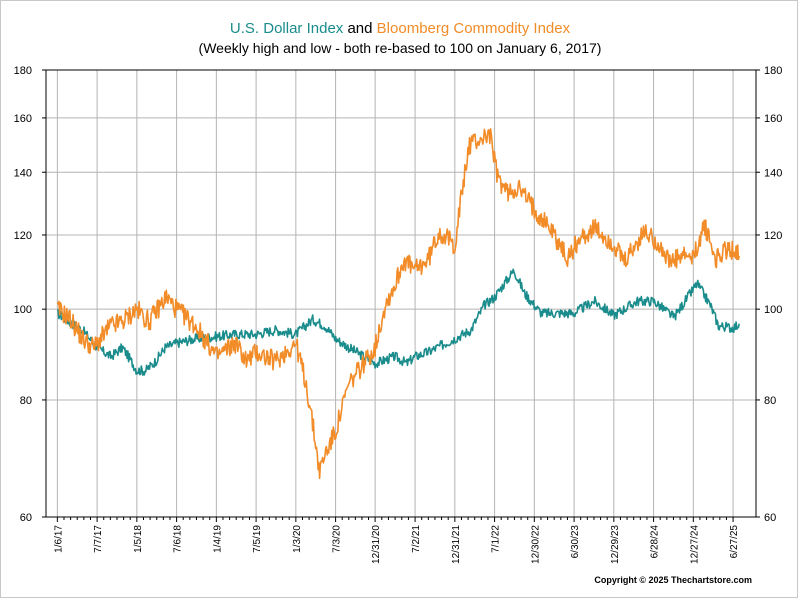 The image size is (800, 600). Describe the element at coordinates (615, 544) in the screenshot. I see `x-tick-label: 12/29/23` at that location.